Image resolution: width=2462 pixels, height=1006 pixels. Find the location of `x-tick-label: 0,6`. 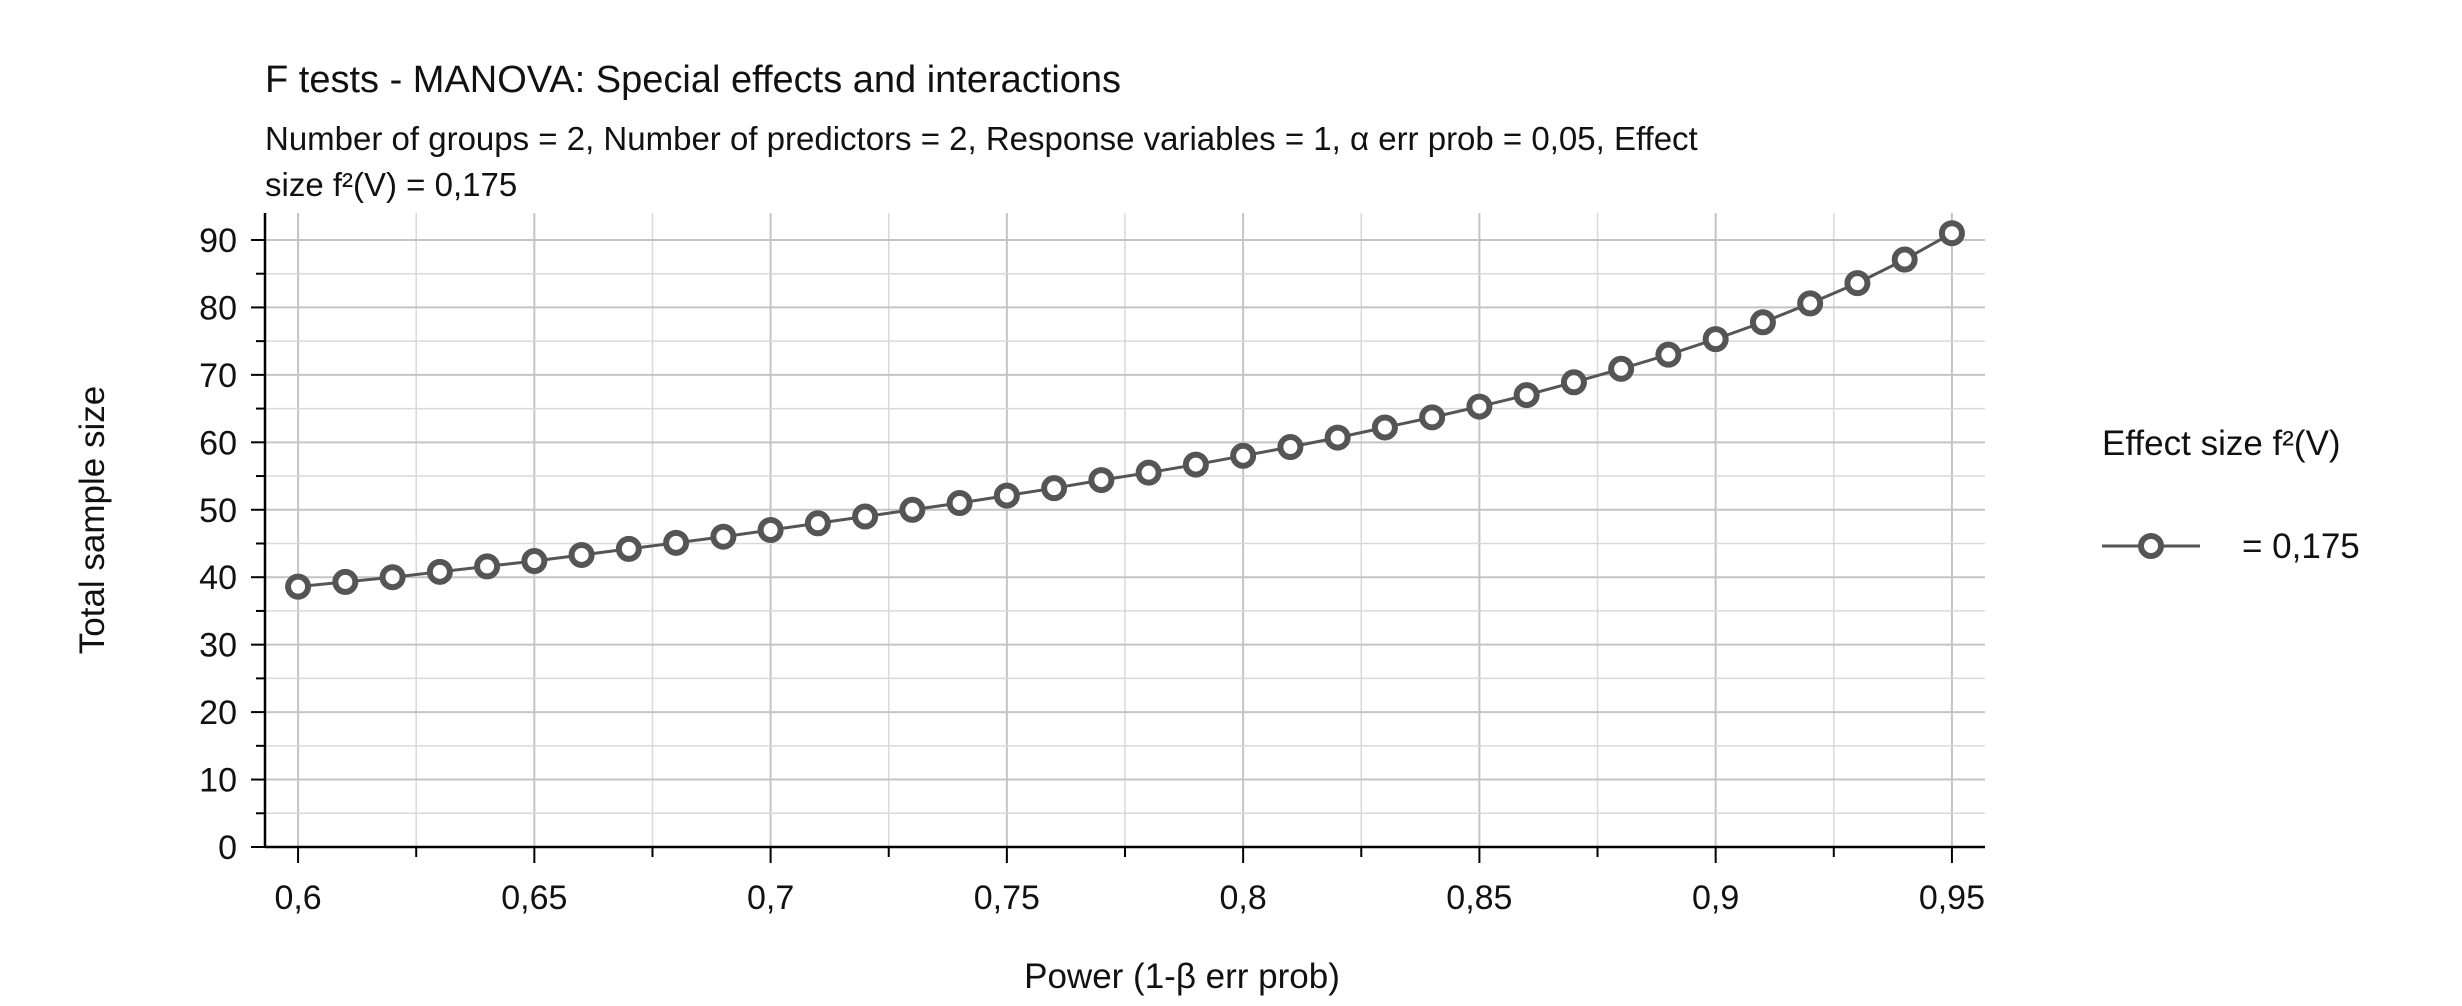

x-tick-label: 0,6 is located at coordinates (297, 898).